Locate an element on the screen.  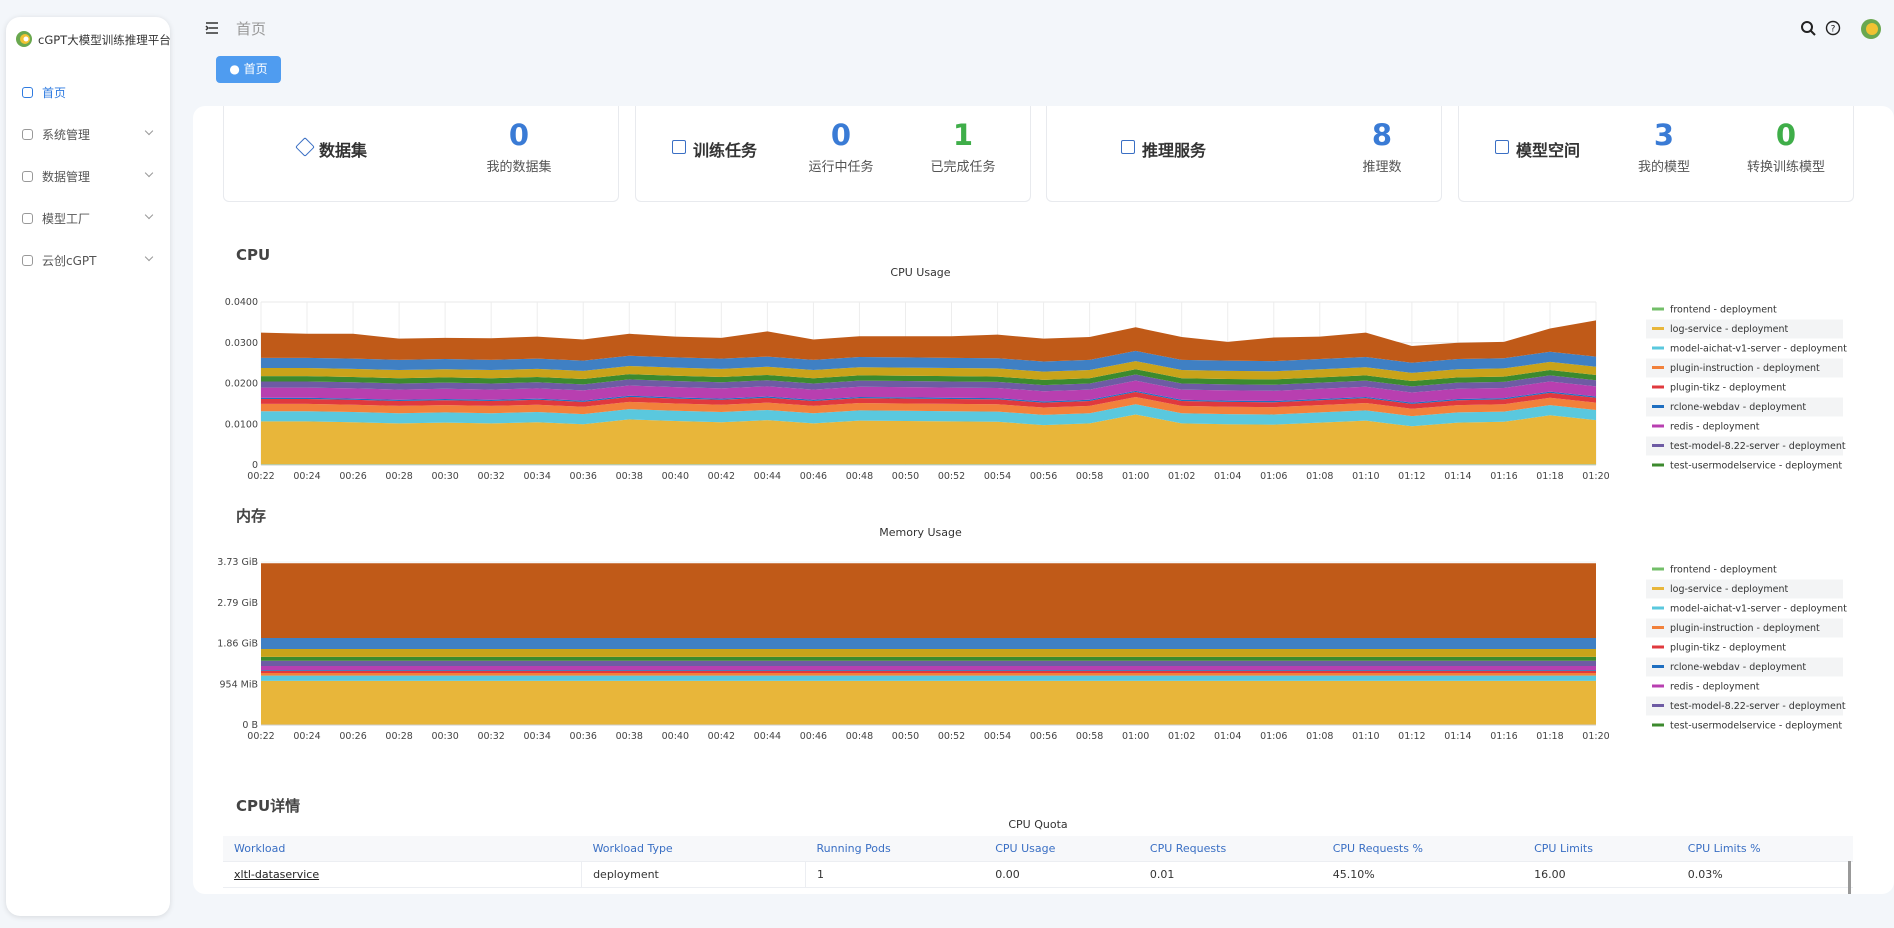
menu-item: 首页 is located at coordinates (88, 92).